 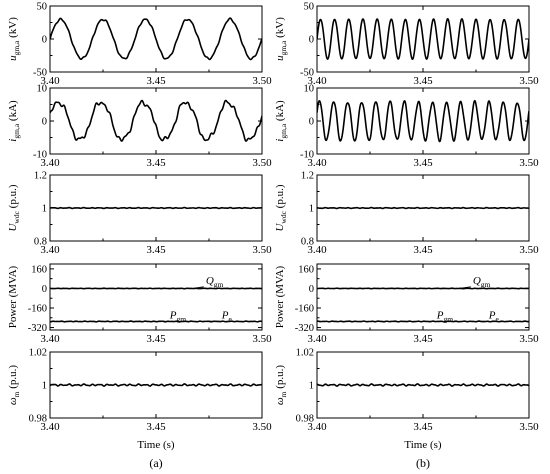 What do you see at coordinates (14, 385) in the screenshot?
I see `y-axis-label: ωm (p.u.)` at bounding box center [14, 385].